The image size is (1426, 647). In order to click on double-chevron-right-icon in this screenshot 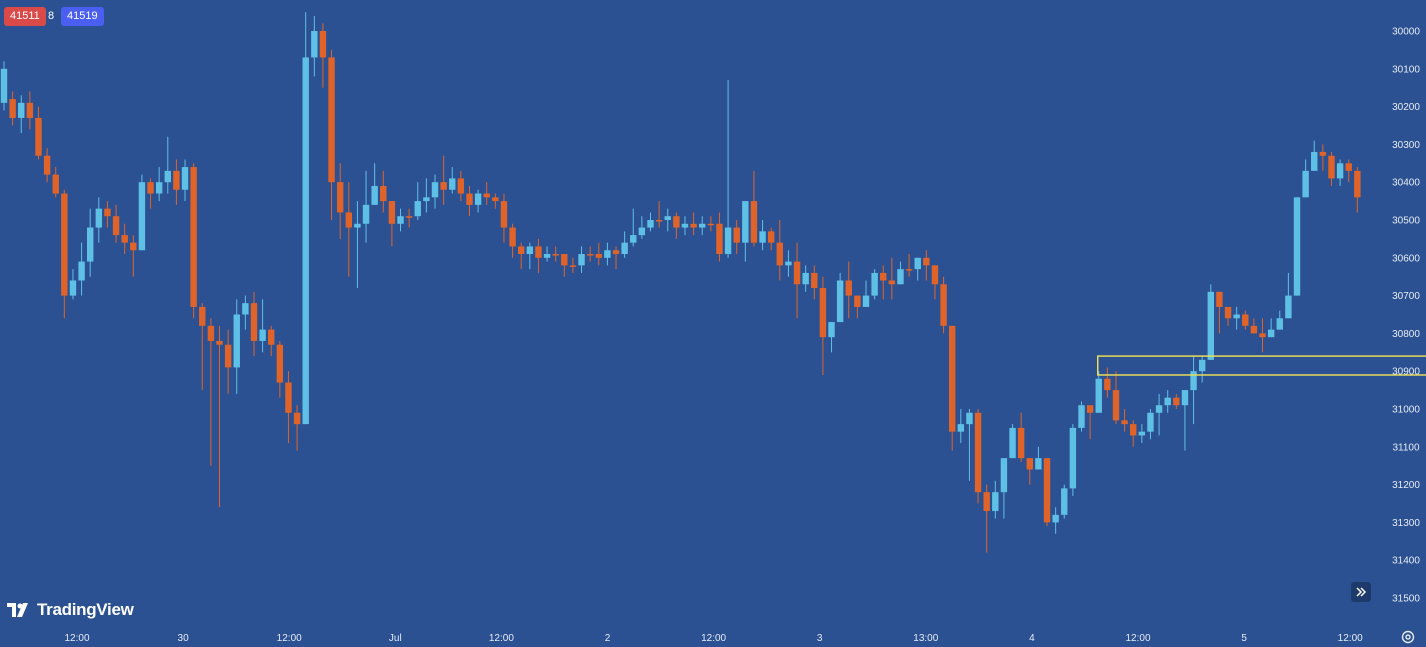, I will do `click(1361, 592)`.